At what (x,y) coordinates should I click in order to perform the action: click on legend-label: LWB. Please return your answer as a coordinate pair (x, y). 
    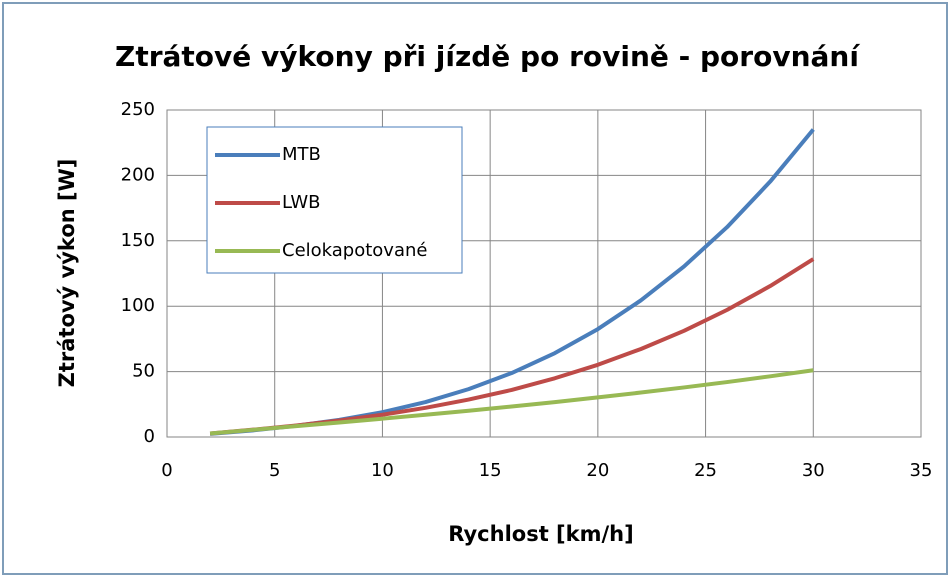
    Looking at the image, I should click on (301, 202).